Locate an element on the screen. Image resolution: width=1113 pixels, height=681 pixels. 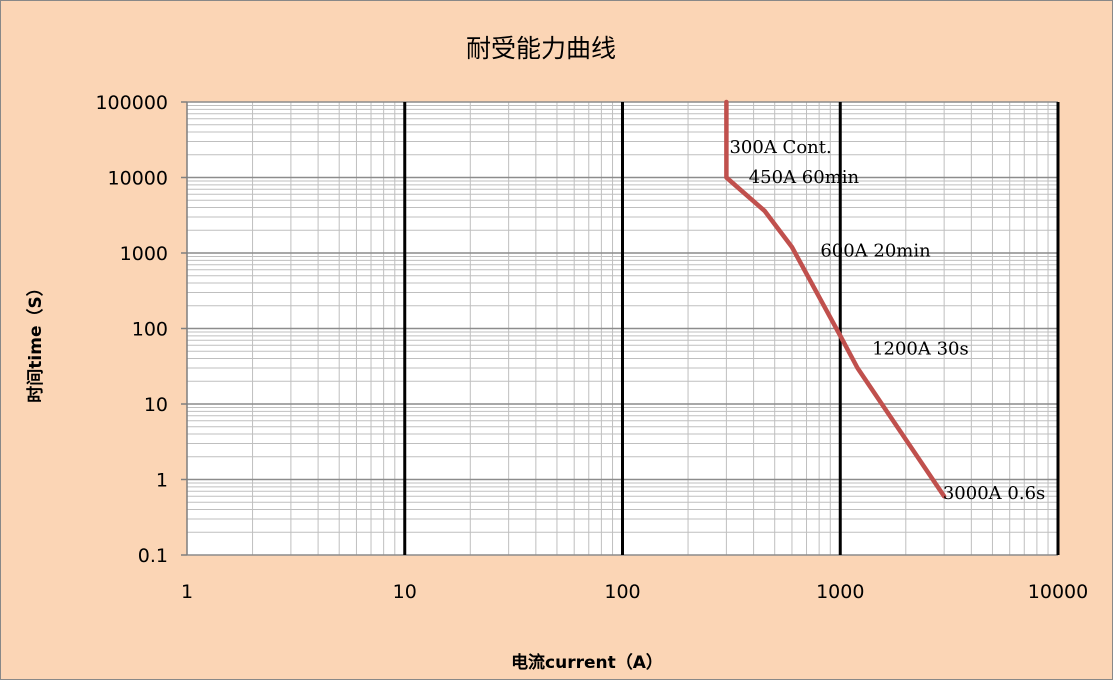
y-tick-label: 10 is located at coordinates (156, 405).